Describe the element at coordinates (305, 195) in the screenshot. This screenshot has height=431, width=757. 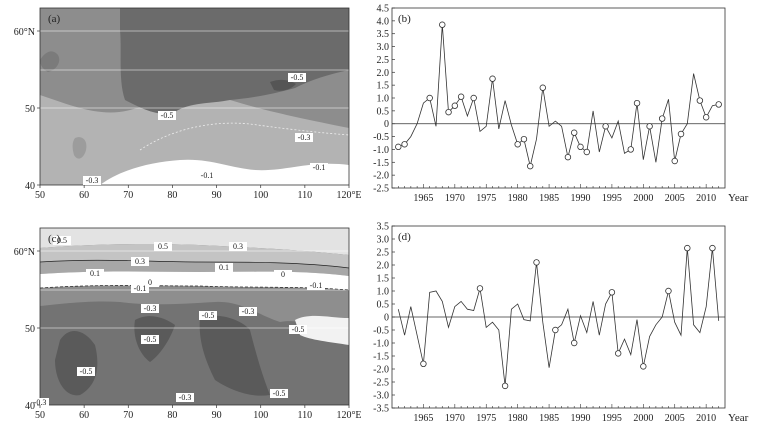
I see `map-x-tick-label: 110` at that location.